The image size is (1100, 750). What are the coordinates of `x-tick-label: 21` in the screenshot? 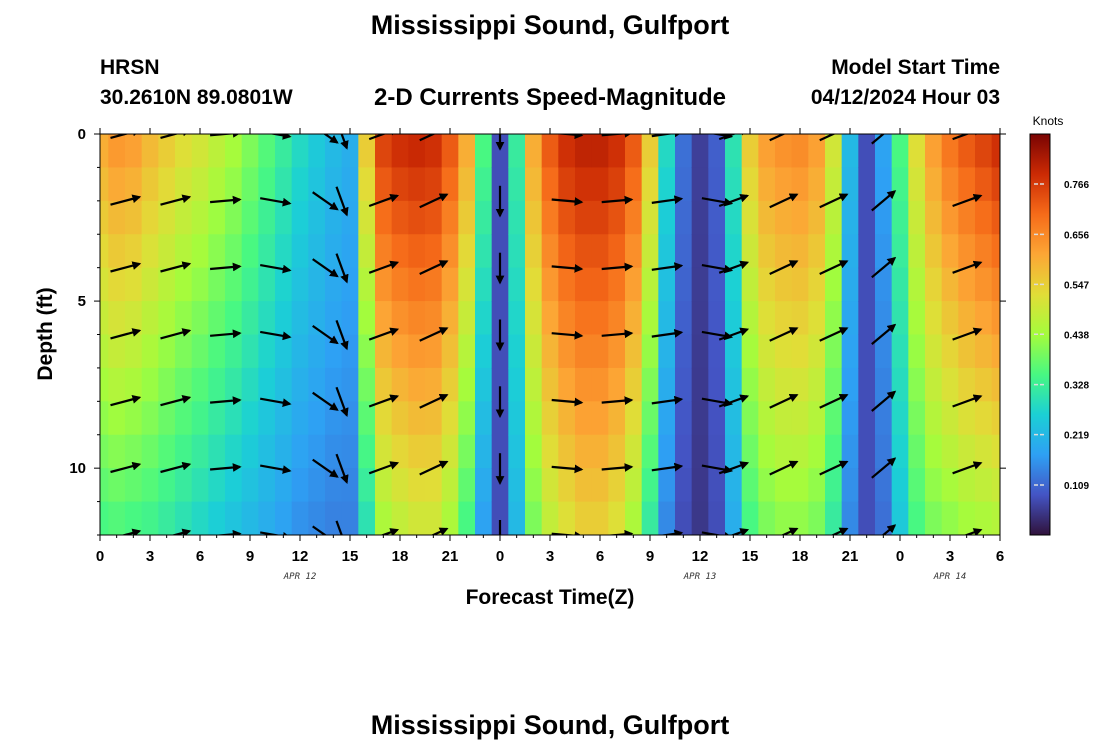 It's located at (850, 556).